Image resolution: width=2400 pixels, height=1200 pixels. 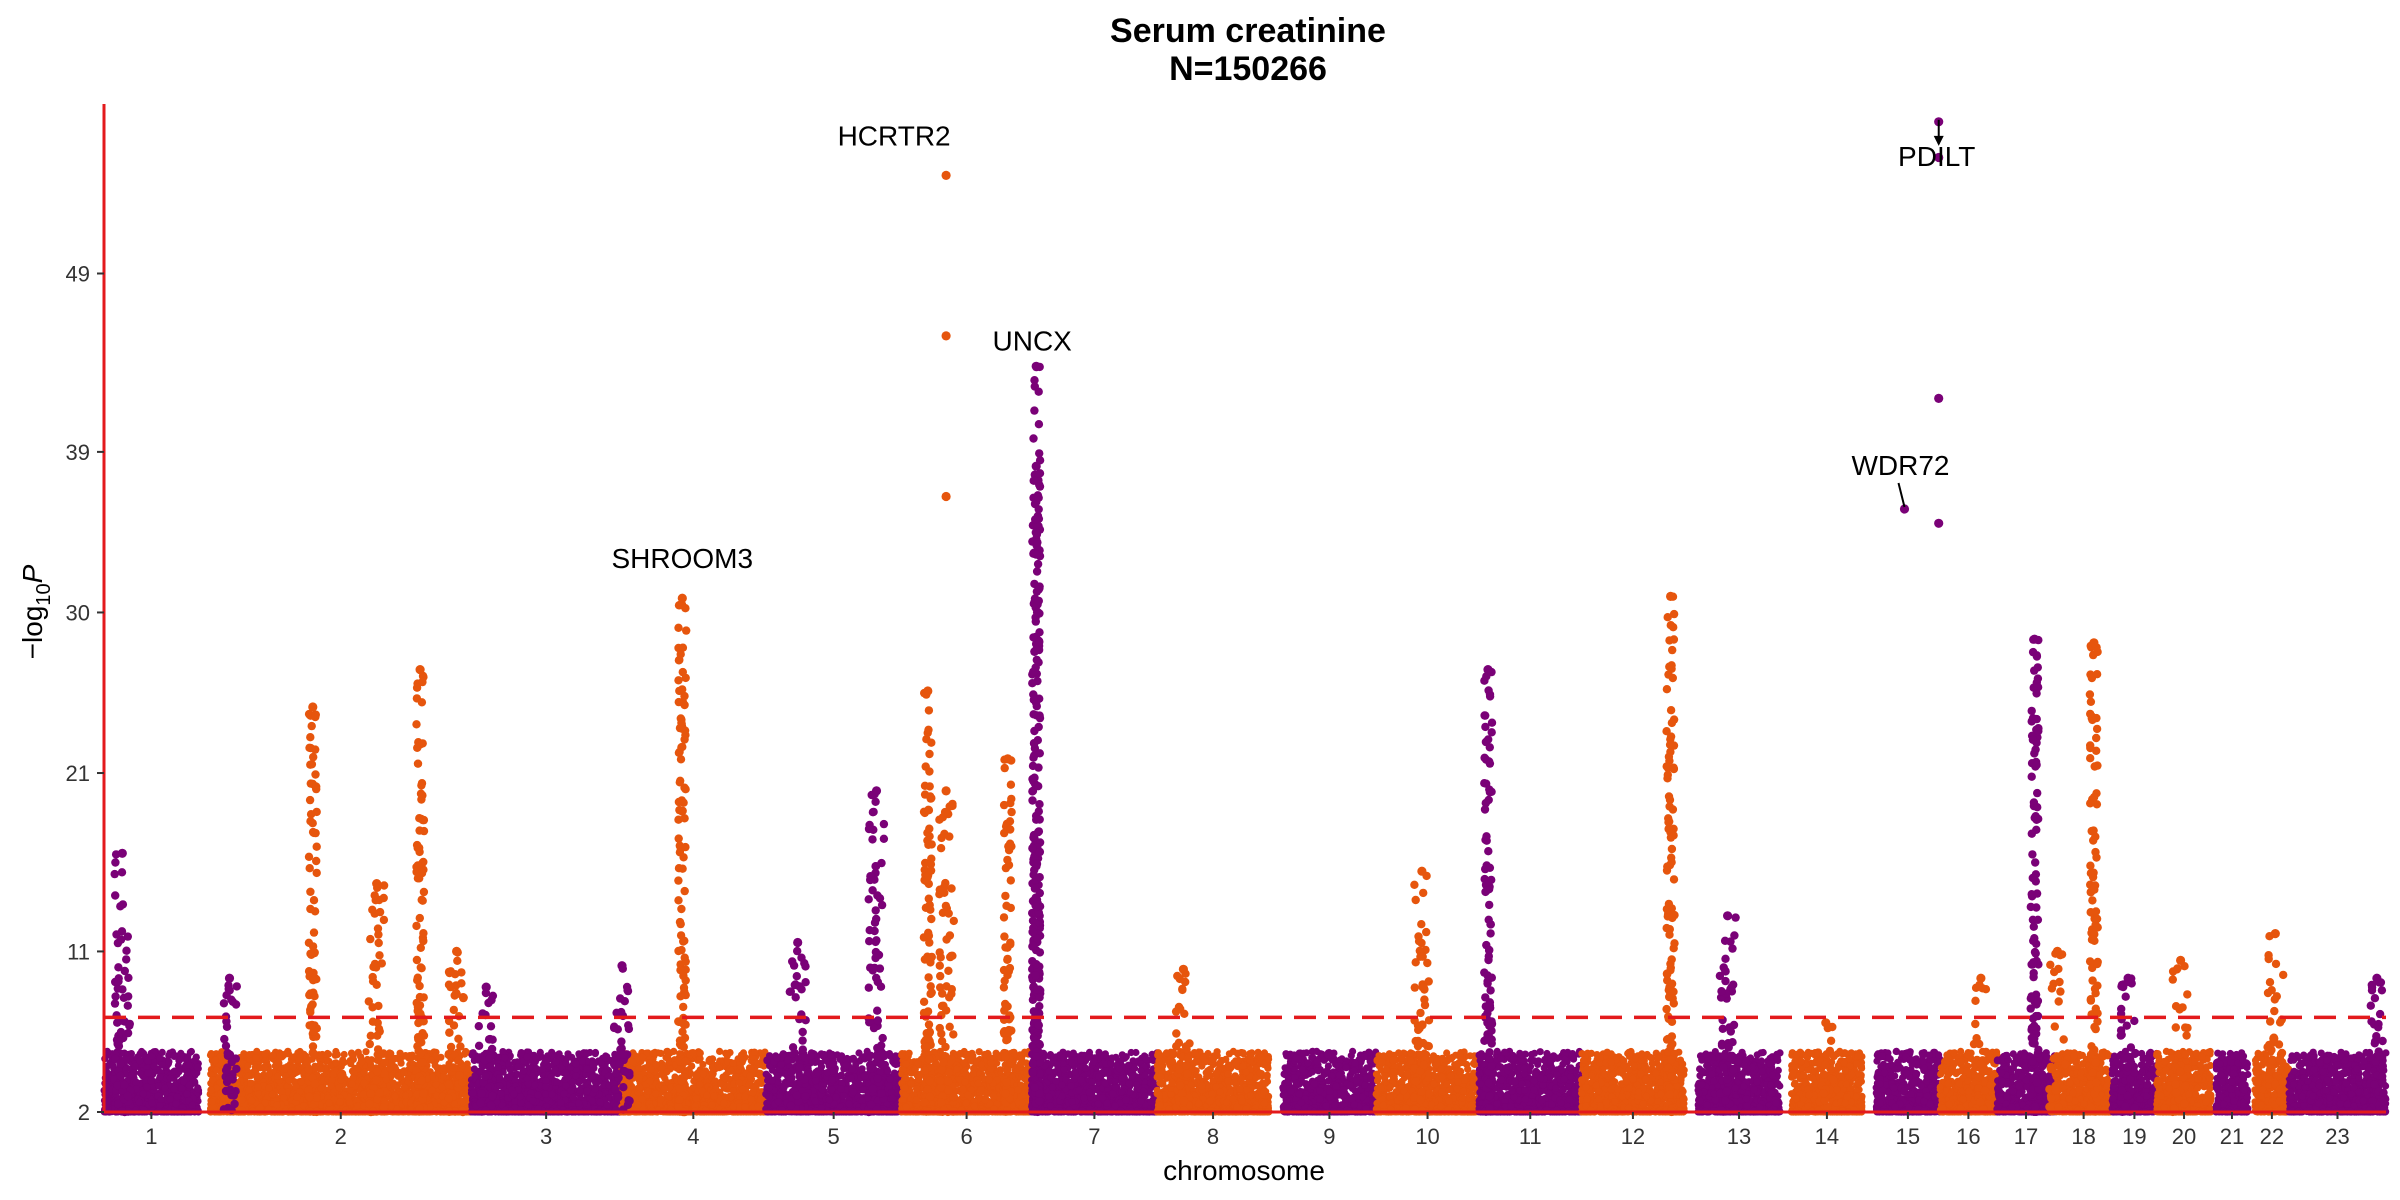 I want to click on gene-leader-wdr72, so click(x=1901, y=495).